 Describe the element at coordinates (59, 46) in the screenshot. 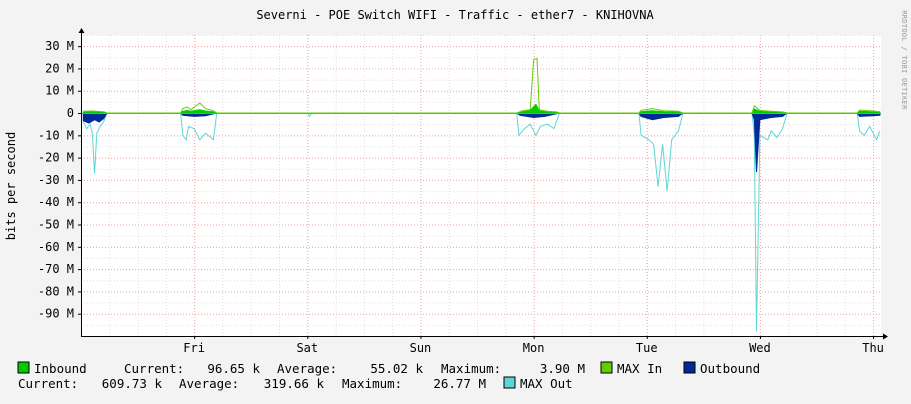

I see `y-tick-label: 30 M` at that location.